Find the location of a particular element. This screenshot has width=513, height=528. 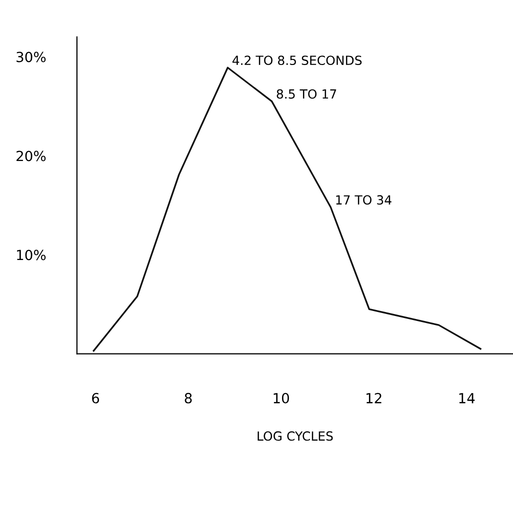

annotation: 8.5 TO 17 is located at coordinates (306, 94).